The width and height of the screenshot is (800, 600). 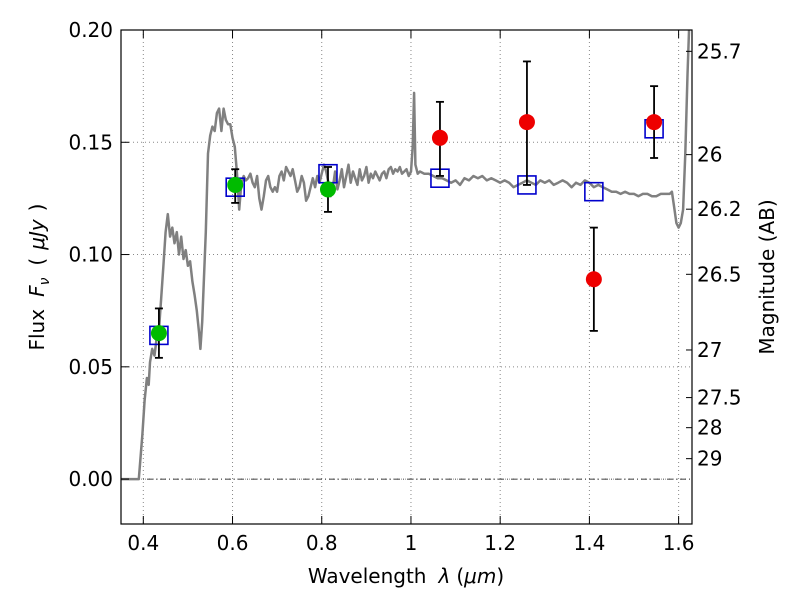 What do you see at coordinates (709, 428) in the screenshot?
I see `mag-tick-label: 28` at bounding box center [709, 428].